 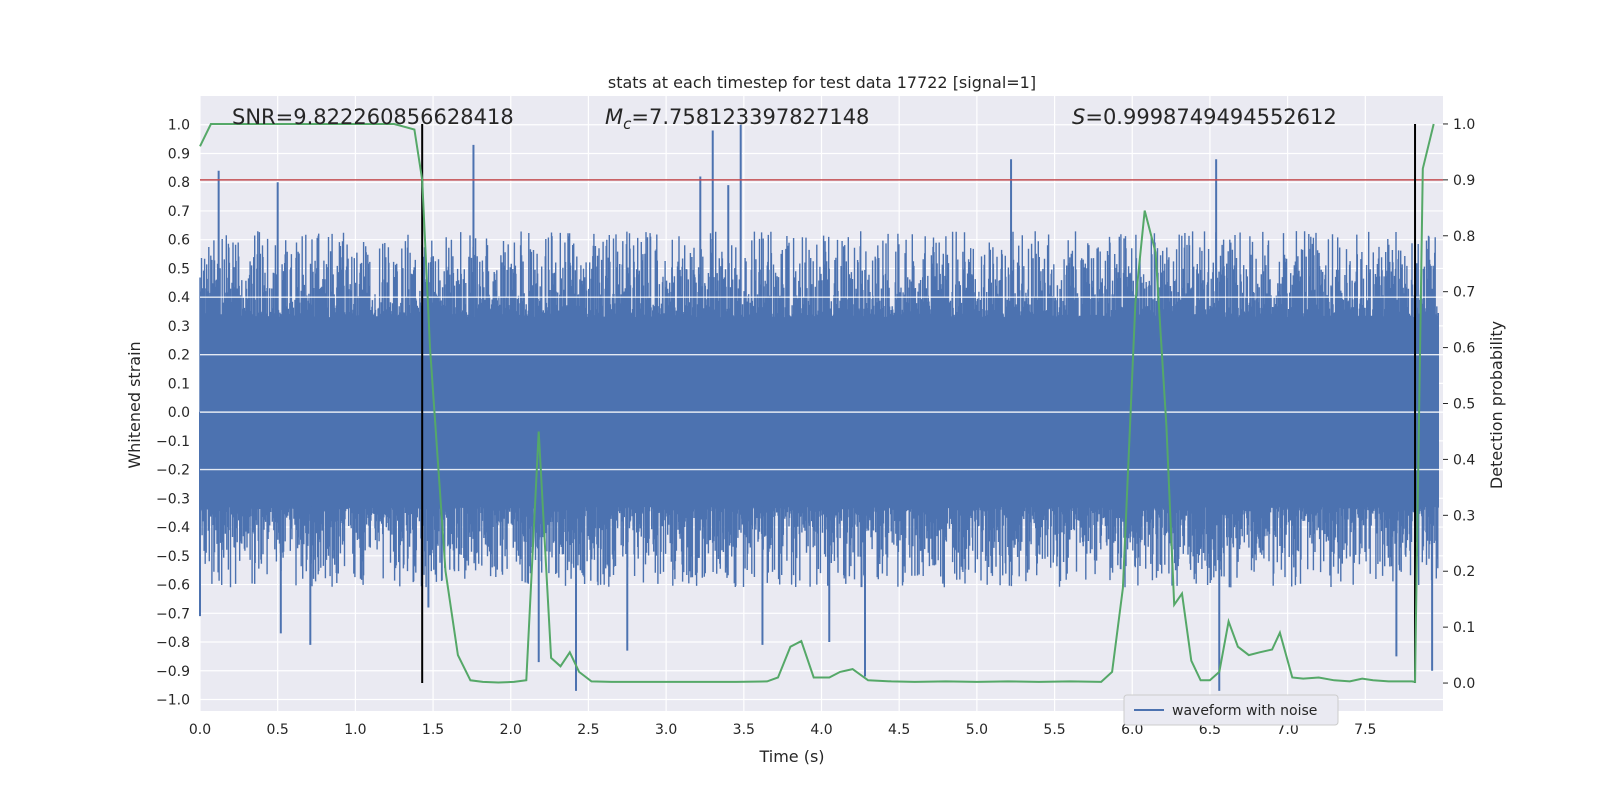 I want to click on y-tick-label: −0.1, so click(x=173, y=442).